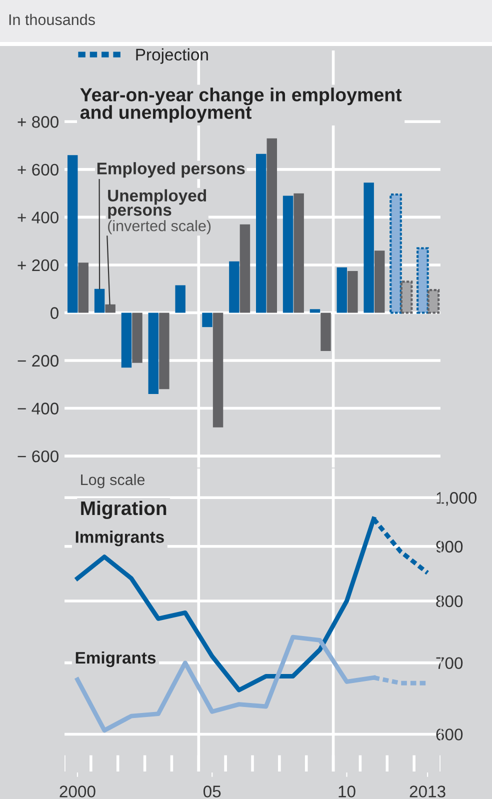 The width and height of the screenshot is (492, 799). Describe the element at coordinates (120, 538) in the screenshot. I see `series-label: Immigrants` at that location.